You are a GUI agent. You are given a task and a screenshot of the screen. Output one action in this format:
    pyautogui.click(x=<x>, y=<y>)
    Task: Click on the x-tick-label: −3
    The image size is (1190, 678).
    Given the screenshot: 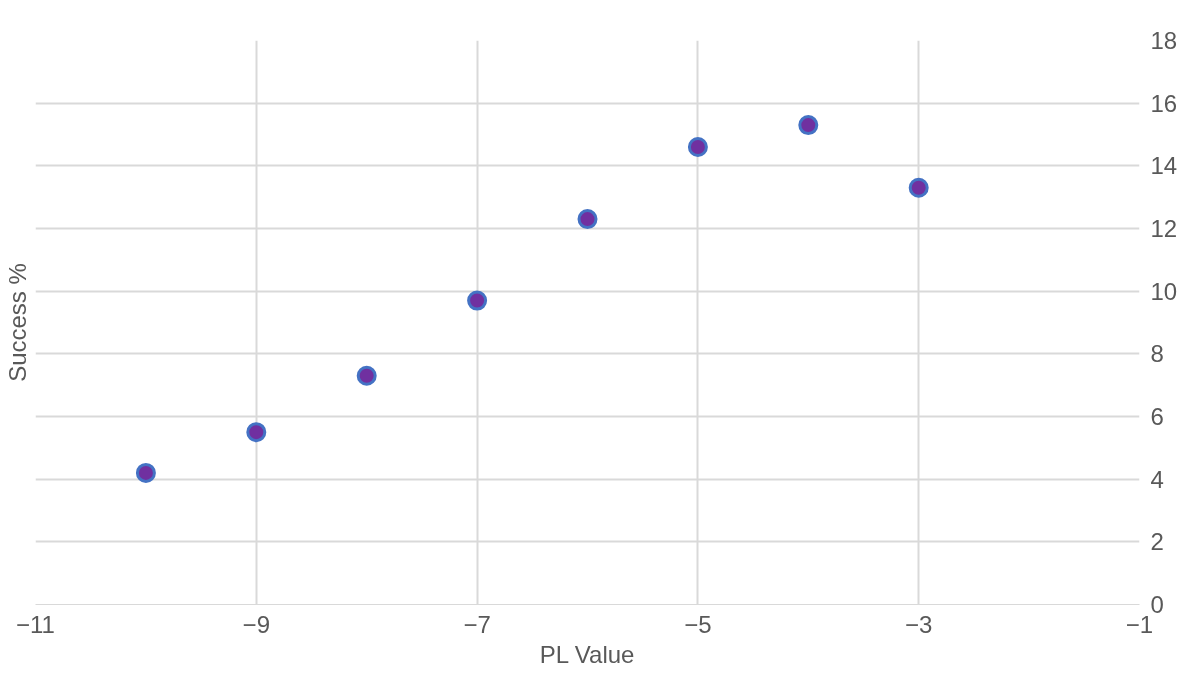 What is the action you would take?
    pyautogui.click(x=919, y=624)
    